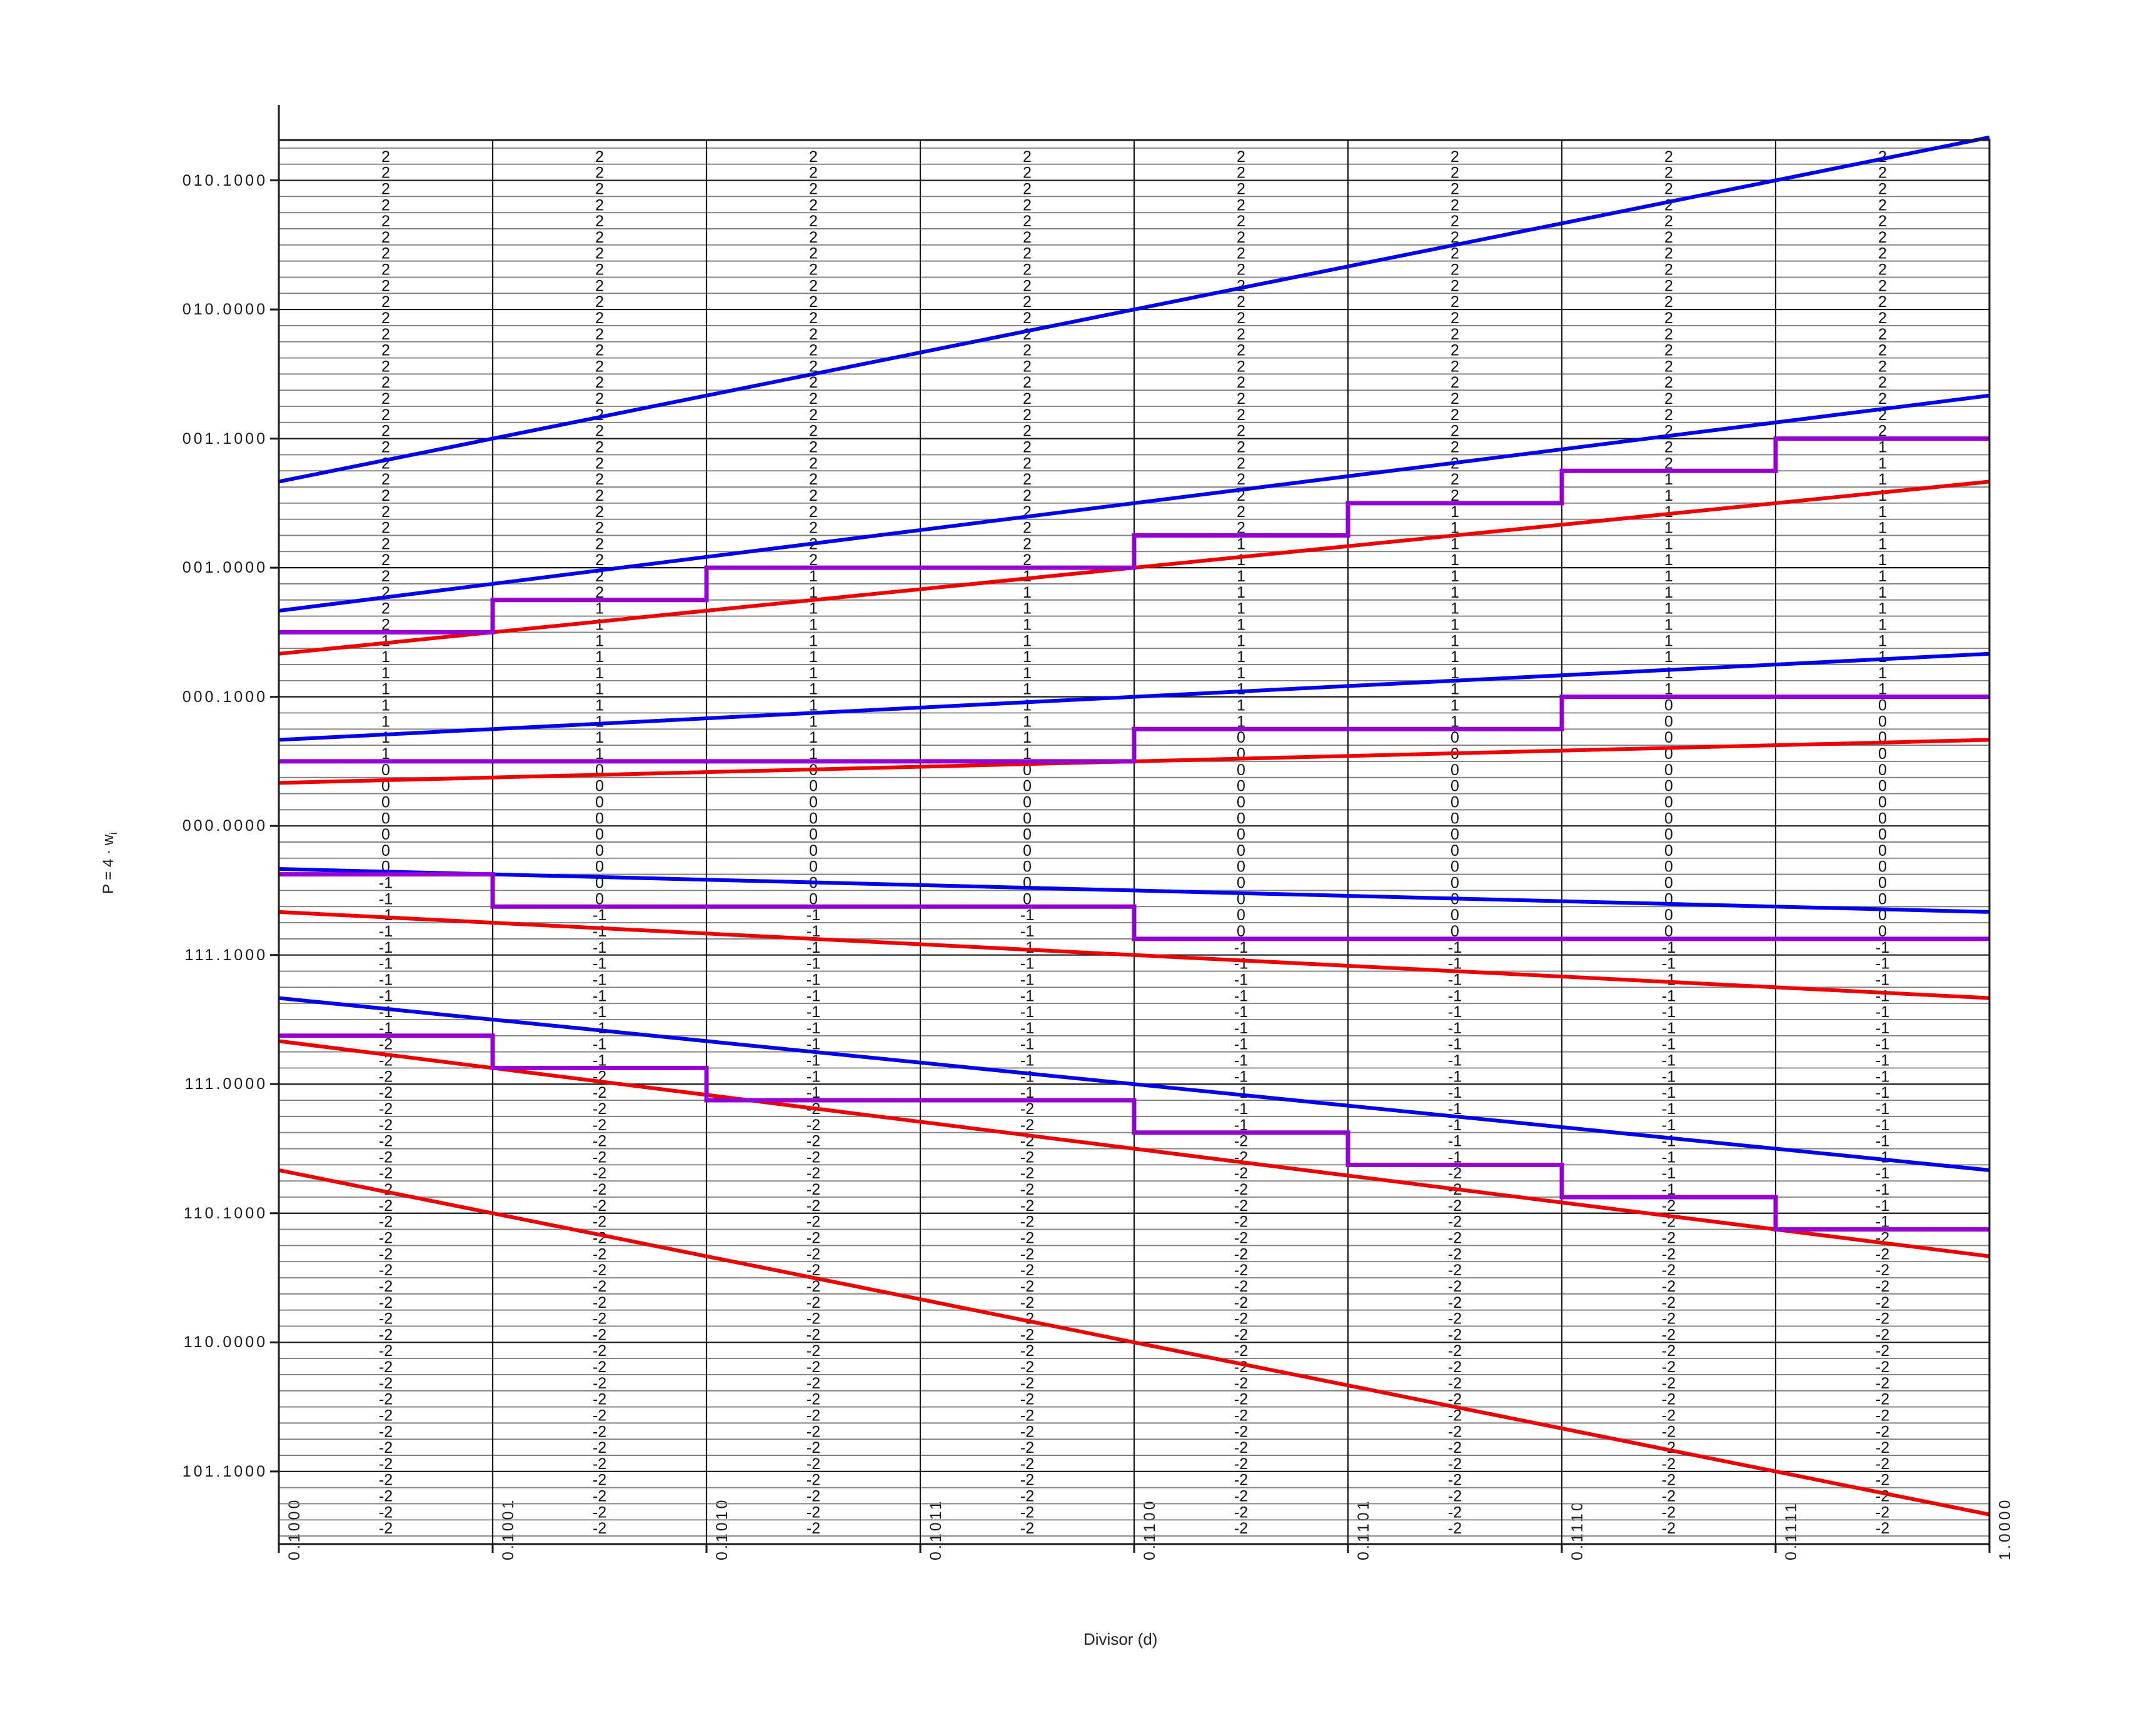 The height and width of the screenshot is (1736, 2152). What do you see at coordinates (225, 568) in the screenshot?
I see `y-tick-label: 001.0000` at bounding box center [225, 568].